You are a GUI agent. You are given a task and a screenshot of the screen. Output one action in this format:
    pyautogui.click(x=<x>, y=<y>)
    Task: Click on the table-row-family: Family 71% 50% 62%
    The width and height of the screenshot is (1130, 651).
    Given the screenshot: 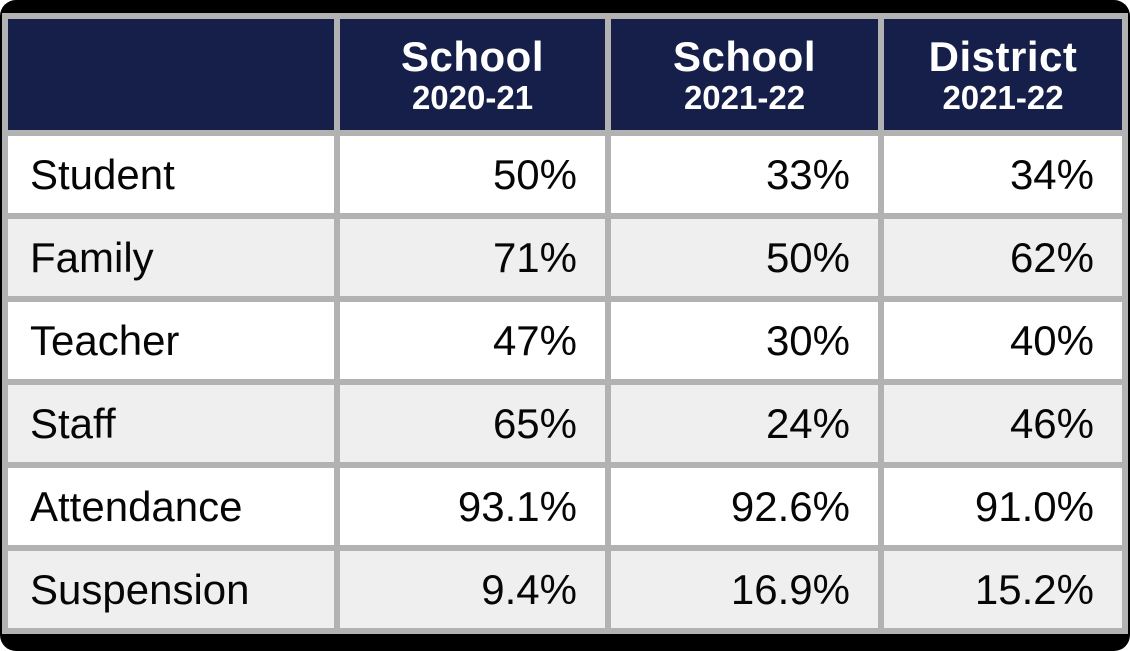 What is the action you would take?
    pyautogui.click(x=565, y=257)
    